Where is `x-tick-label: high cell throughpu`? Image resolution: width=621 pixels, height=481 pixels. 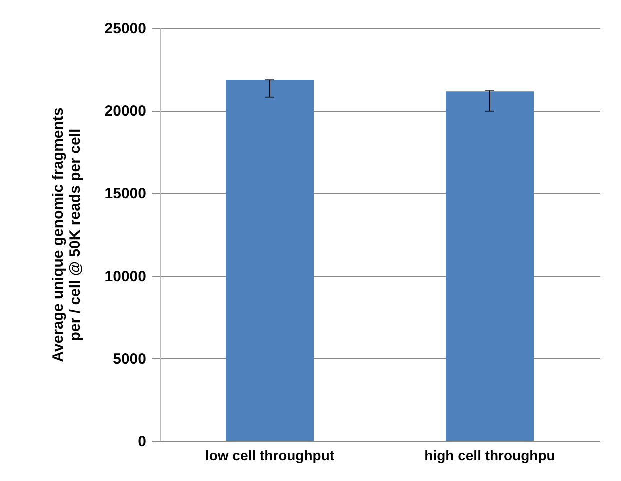 x-tick-label: high cell throughpu is located at coordinates (490, 456).